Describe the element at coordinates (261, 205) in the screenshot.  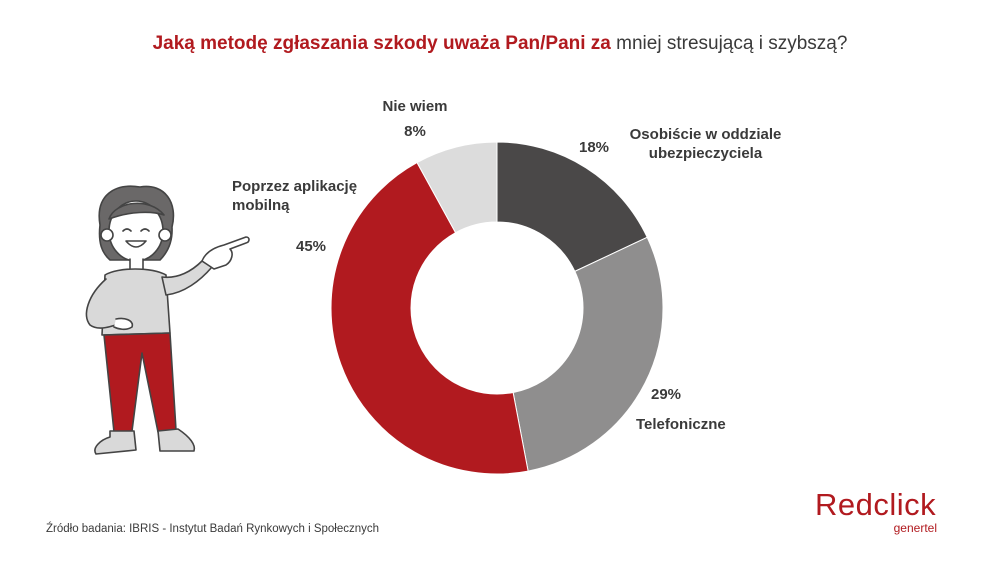
I see `label-aplikacja-line2: mobilną` at that location.